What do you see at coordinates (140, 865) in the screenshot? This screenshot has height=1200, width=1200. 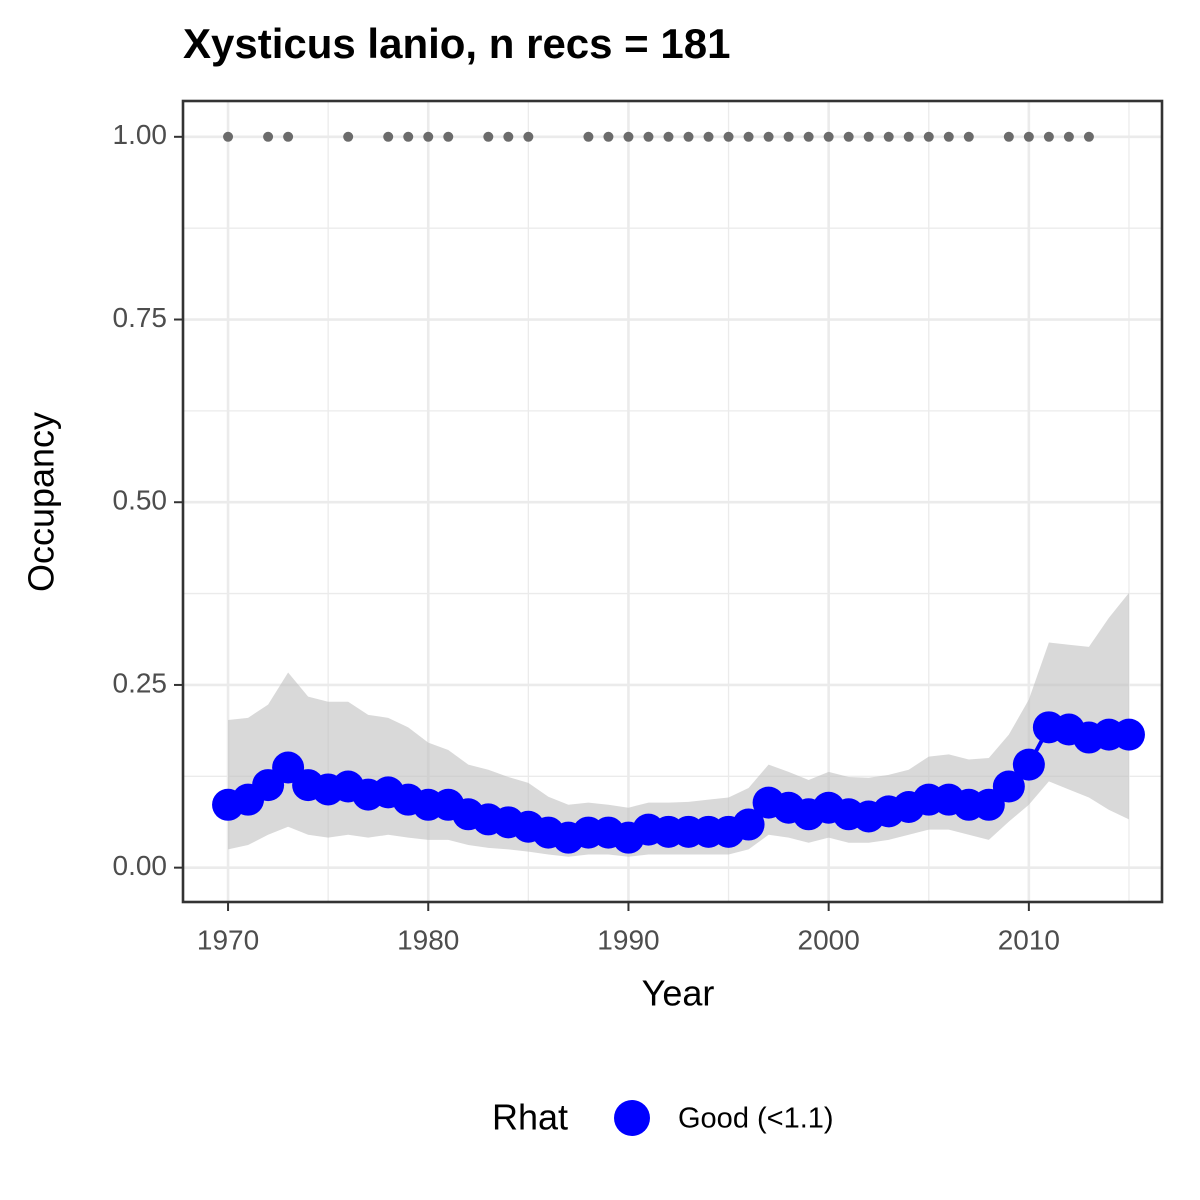 I see `y-tick-label: 0.00` at bounding box center [140, 865].